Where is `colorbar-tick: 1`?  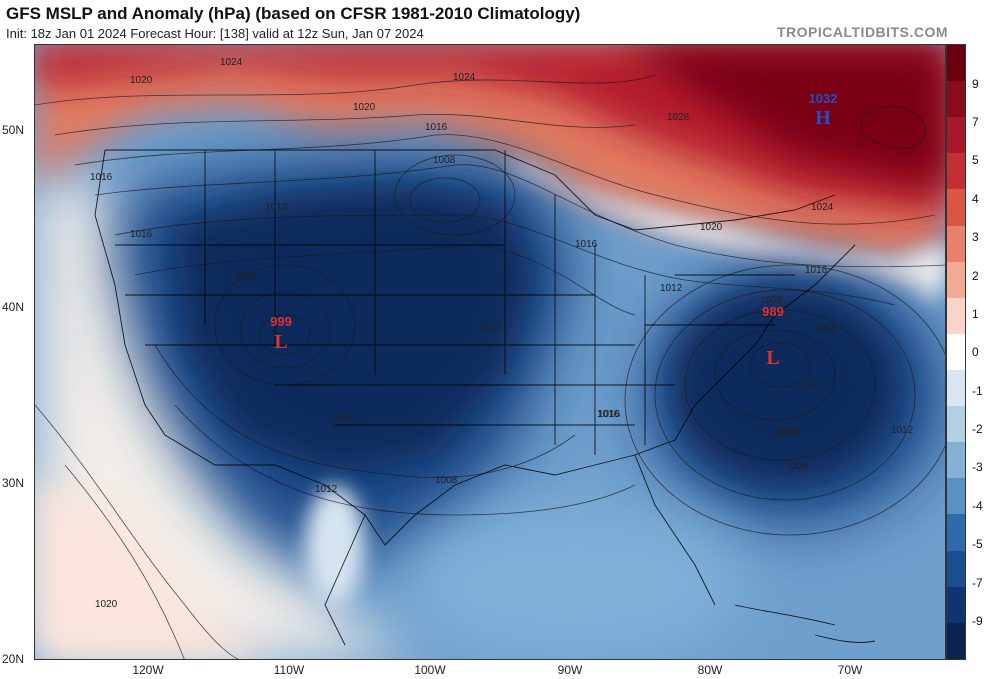
colorbar-tick: 1 is located at coordinates (975, 314).